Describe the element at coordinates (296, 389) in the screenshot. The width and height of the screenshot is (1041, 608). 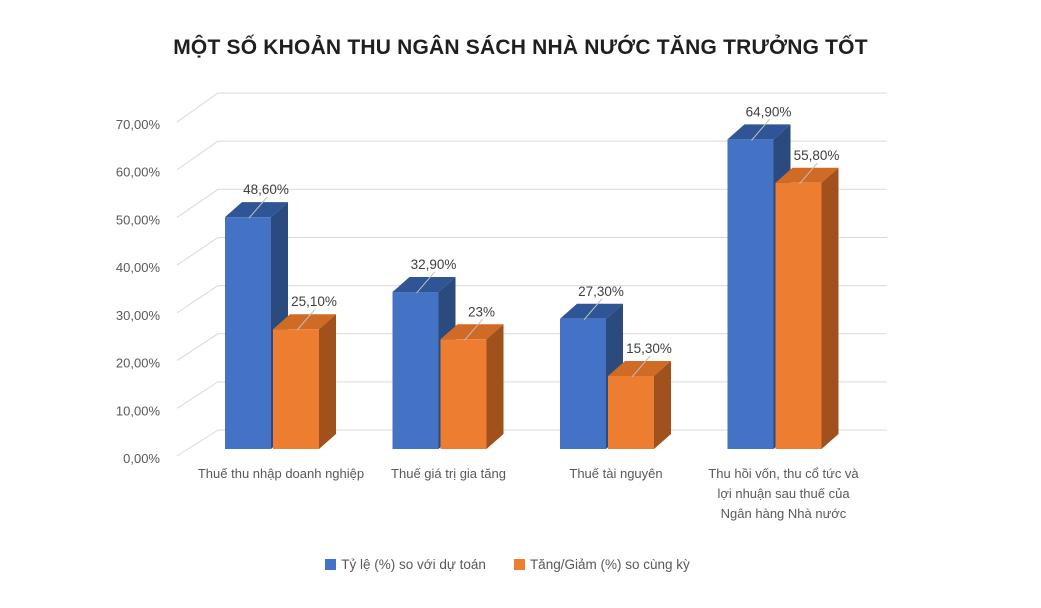
I see `bar-s1-c0` at that location.